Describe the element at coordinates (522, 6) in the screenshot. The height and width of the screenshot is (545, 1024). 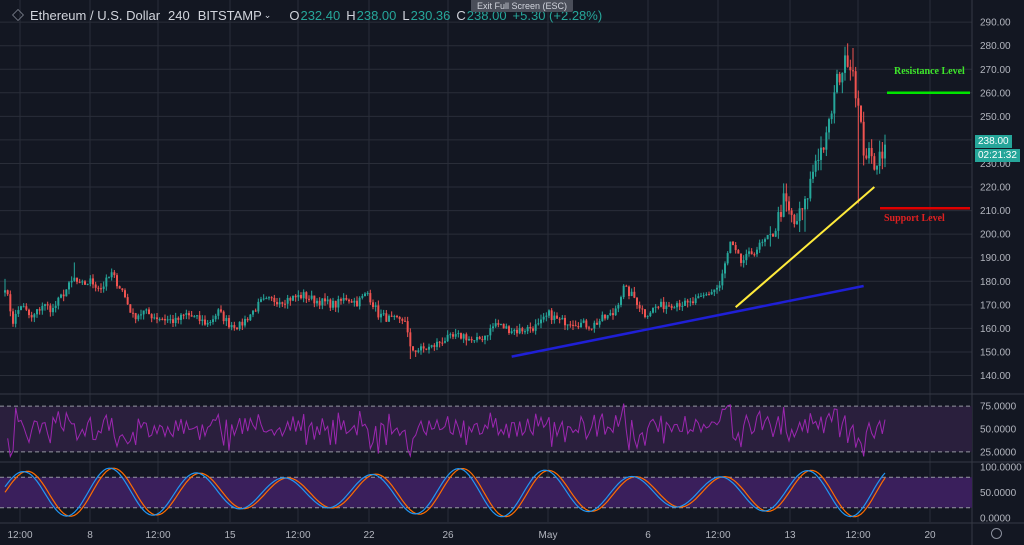
I see `exit-fullscreen-button: Exit Full Screen (ESC)` at that location.